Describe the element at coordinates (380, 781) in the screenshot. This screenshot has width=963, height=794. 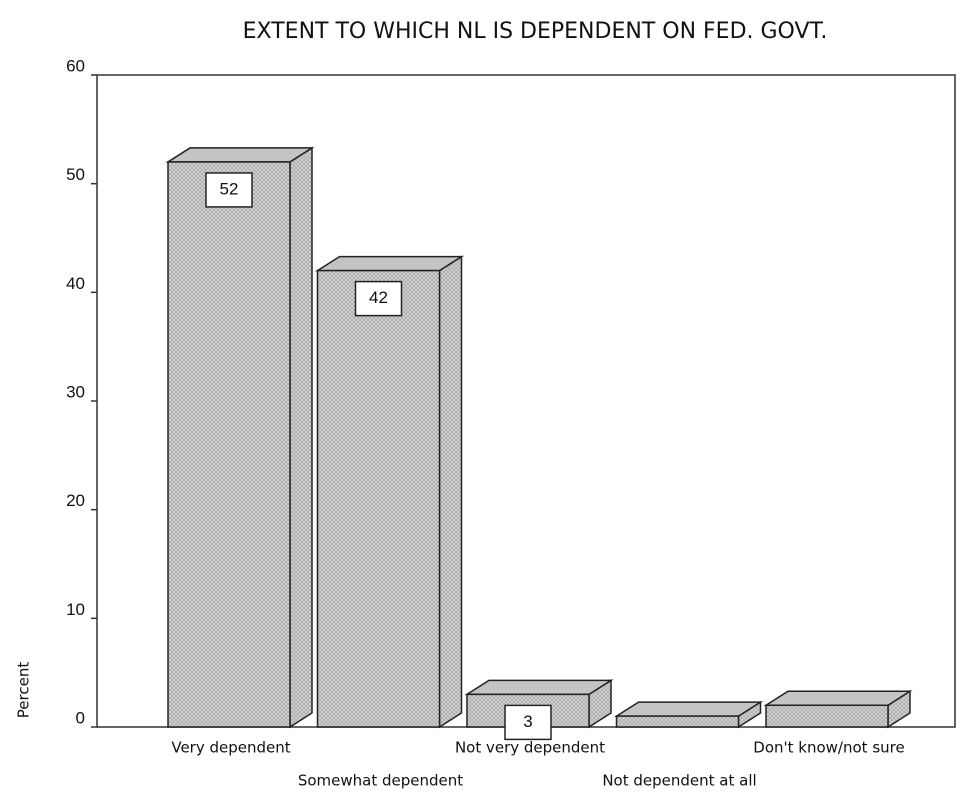
I see `x-tick-label: Somewhat dependent` at that location.